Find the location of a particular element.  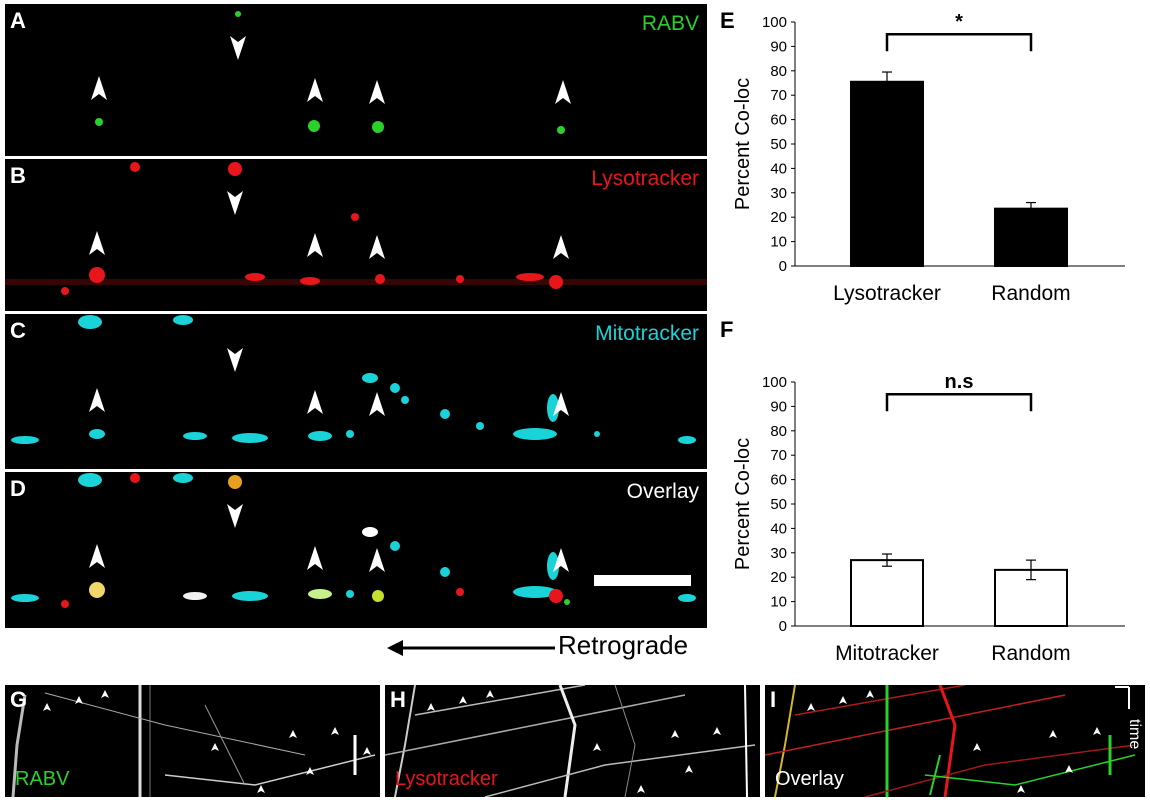

kymograph-h-channel-label: Lysotracker is located at coordinates (446, 779).